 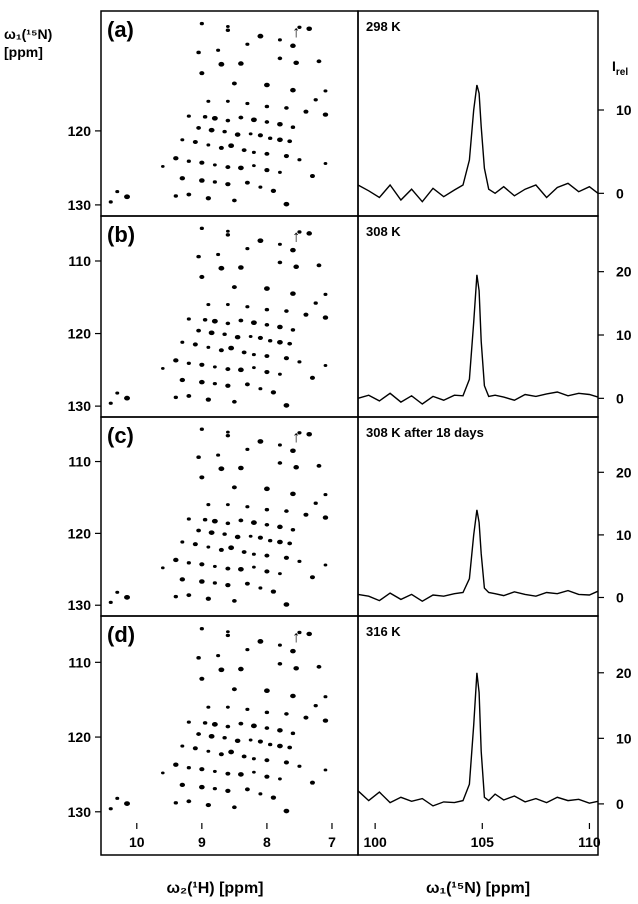 What do you see at coordinates (620, 68) in the screenshot?
I see `intensity-axis-title: Irel` at bounding box center [620, 68].